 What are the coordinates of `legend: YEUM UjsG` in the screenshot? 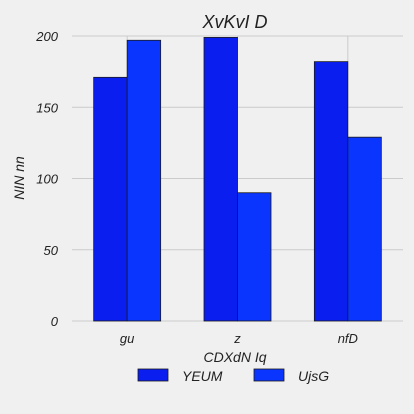 It's located at (233, 376).